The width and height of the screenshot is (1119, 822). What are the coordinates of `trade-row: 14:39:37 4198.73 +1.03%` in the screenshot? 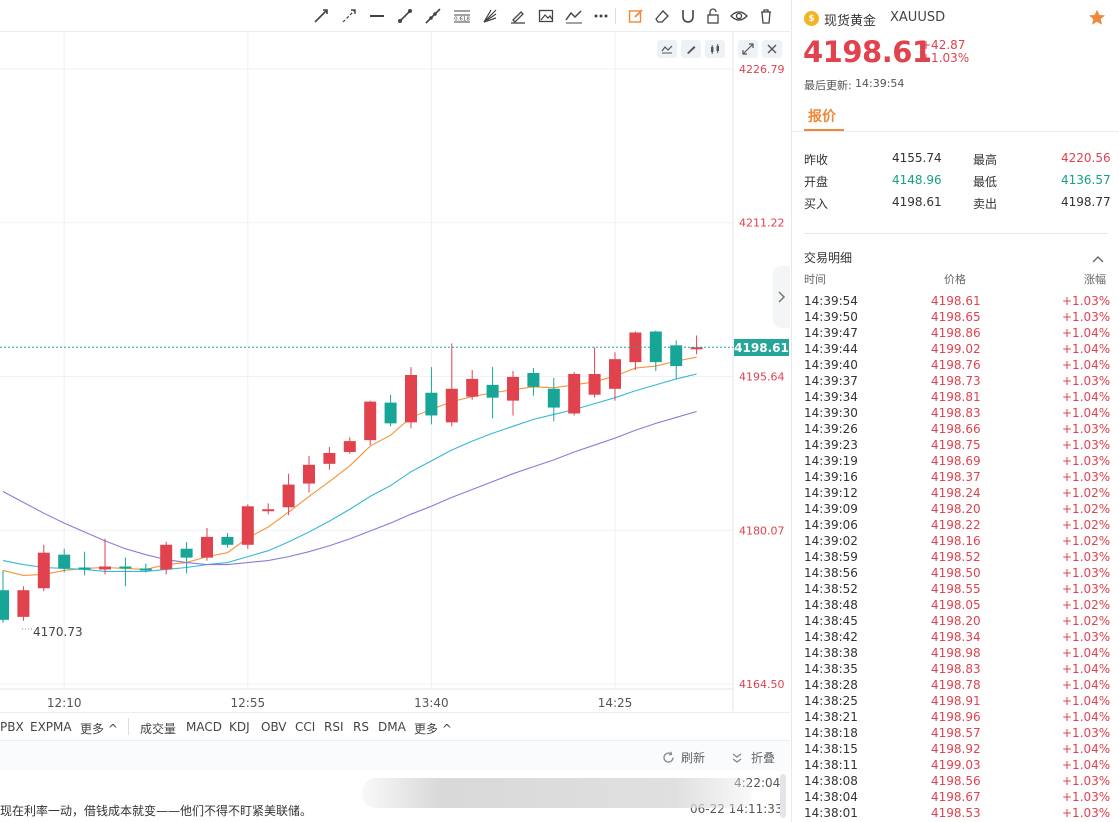 It's located at (957, 382).